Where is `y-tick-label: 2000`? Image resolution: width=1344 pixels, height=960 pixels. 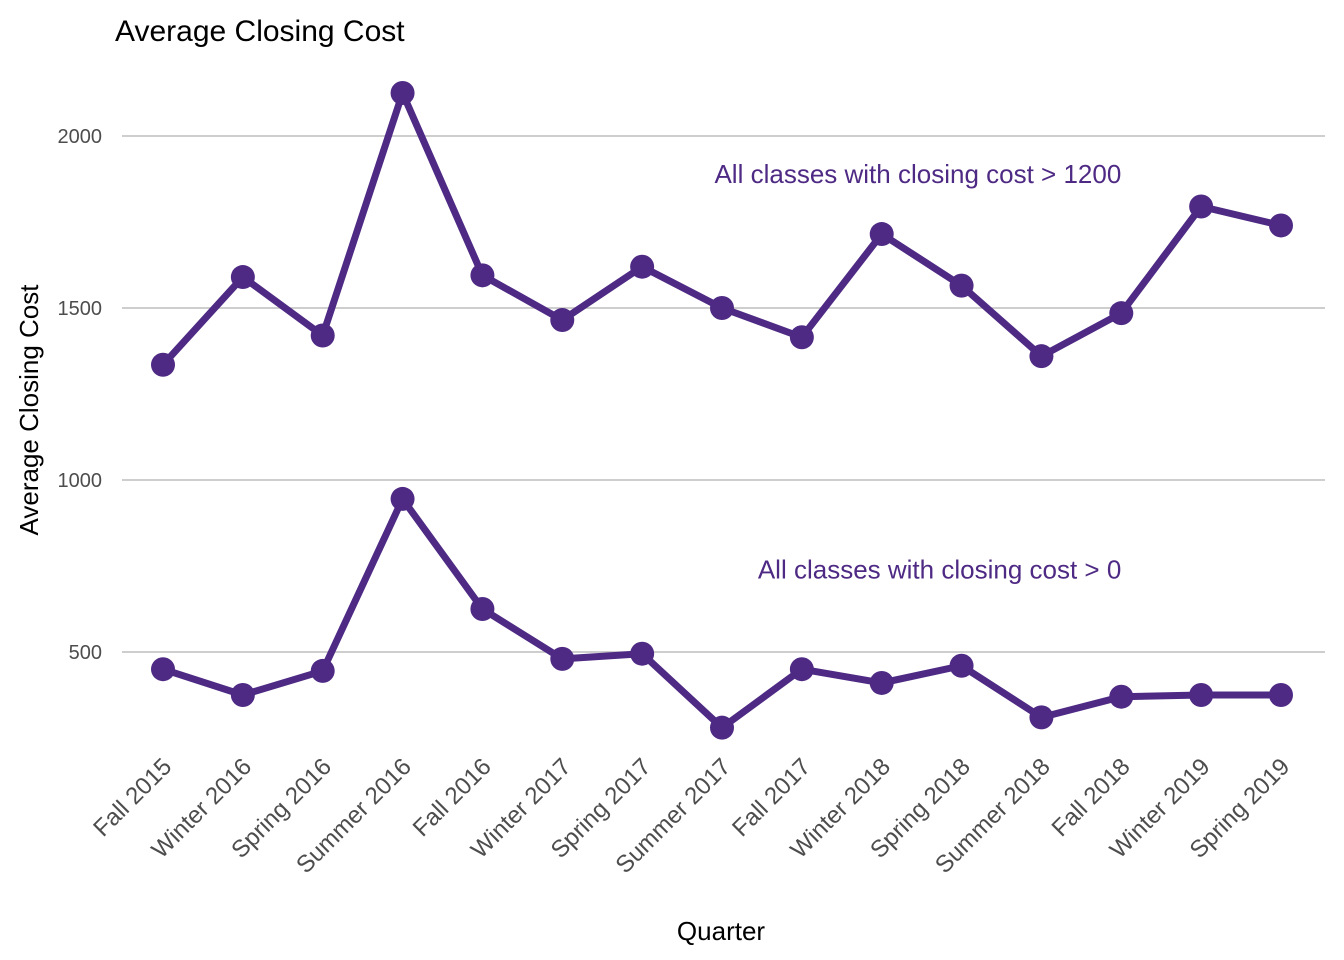 y-tick-label: 2000 is located at coordinates (80, 137).